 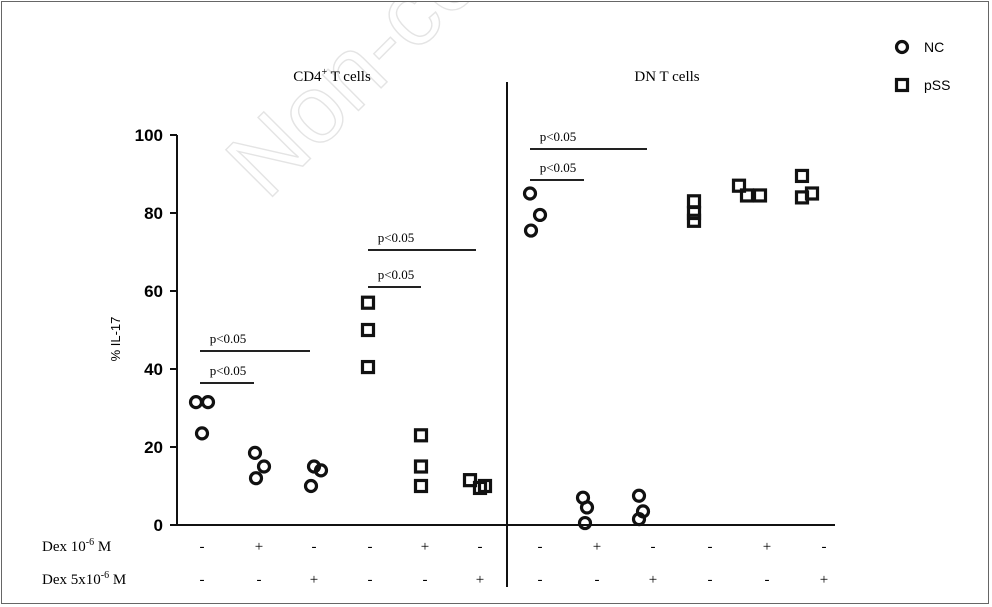 What do you see at coordinates (115, 339) in the screenshot?
I see `y-axis-label: % IL-17` at bounding box center [115, 339].